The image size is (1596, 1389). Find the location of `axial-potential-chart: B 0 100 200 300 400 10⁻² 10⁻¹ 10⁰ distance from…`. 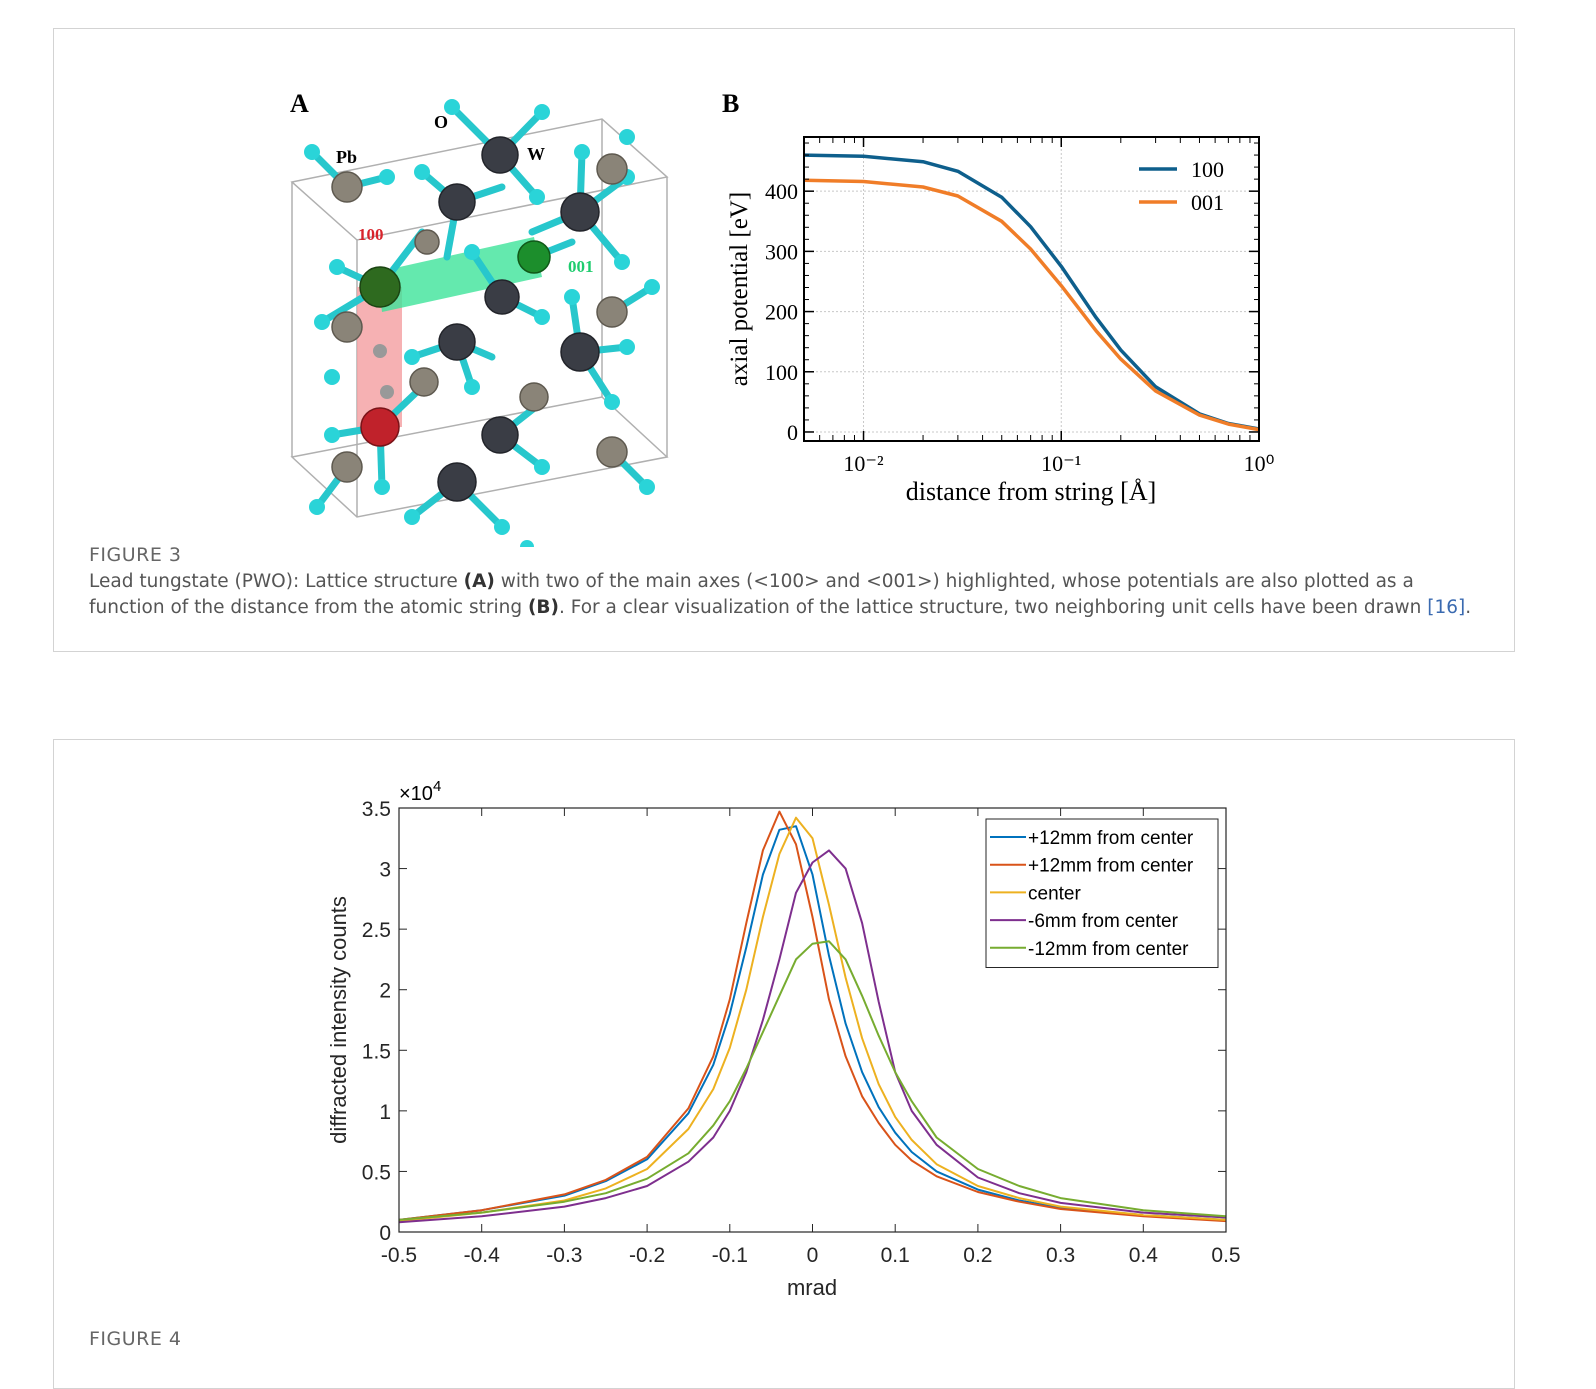

axial-potential-chart: B 0 100 200 300 400 10⁻² 10⁻¹ 10⁰ distance from… is located at coordinates (998, 297).